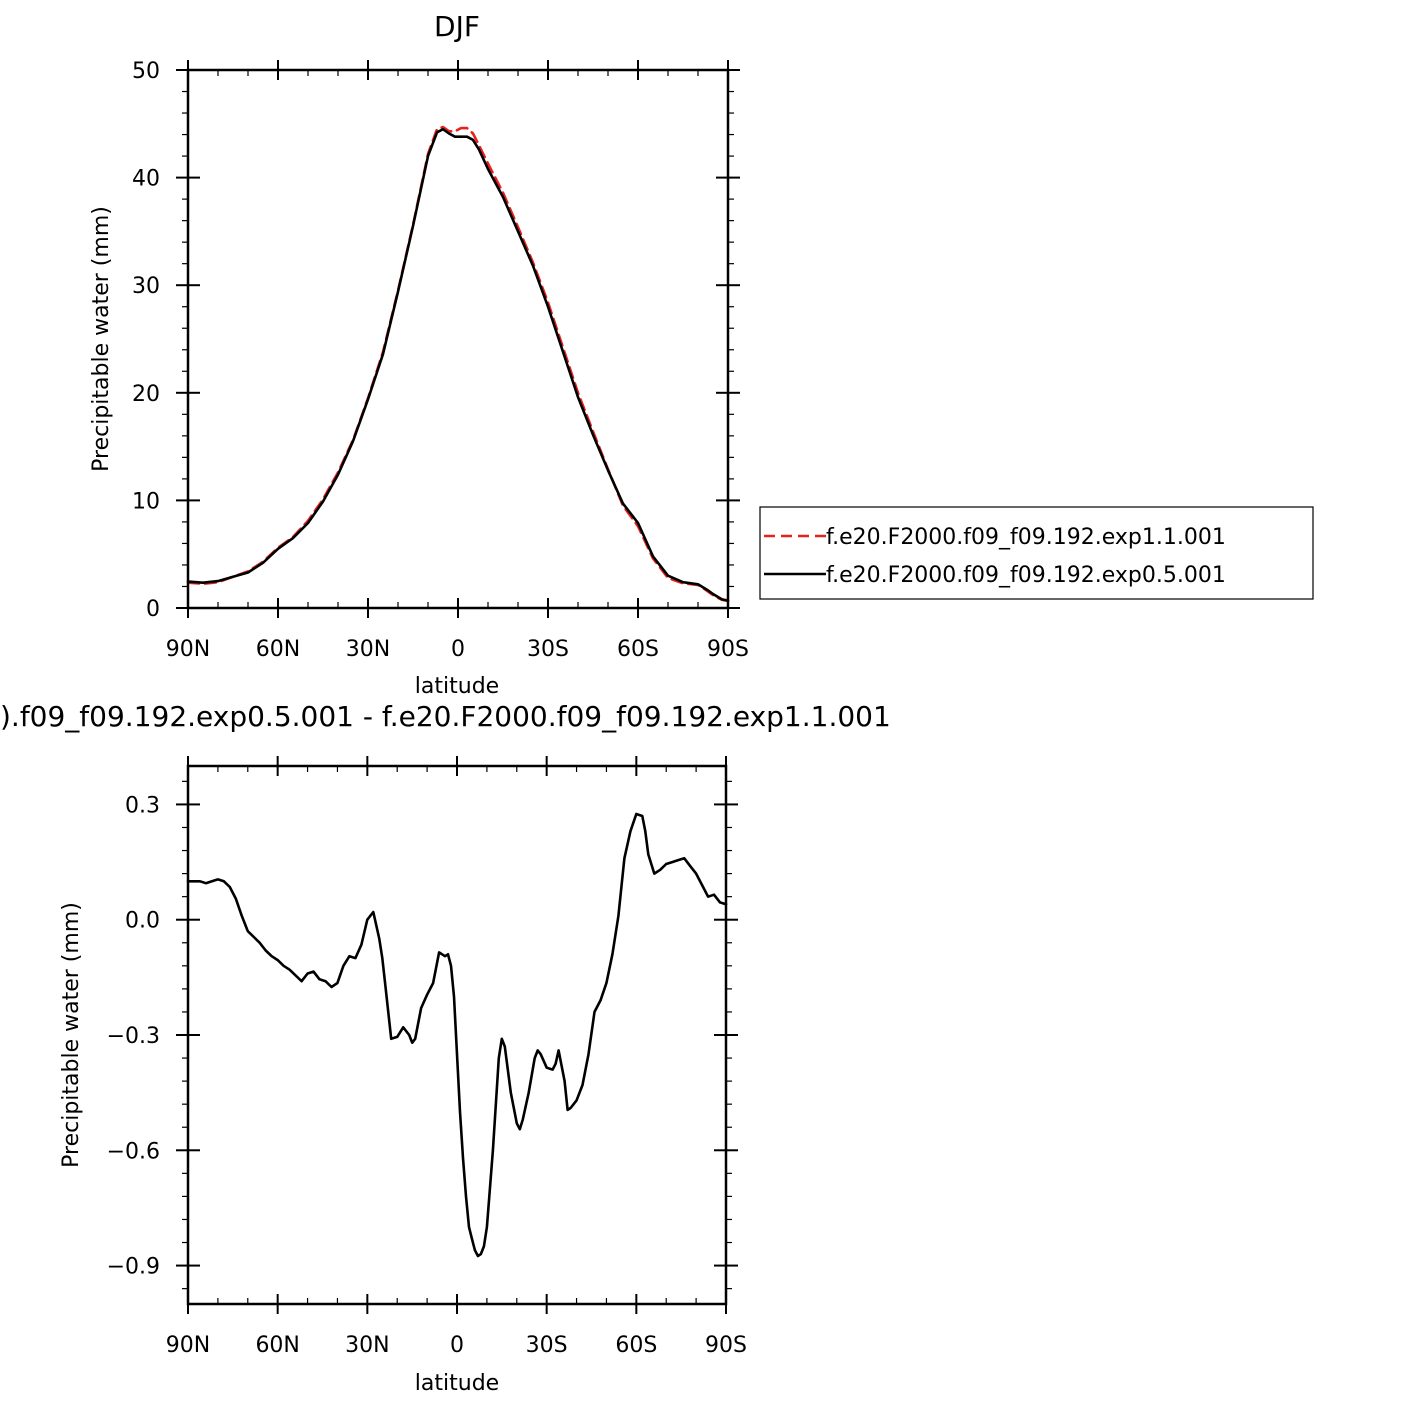 The height and width of the screenshot is (1402, 1402). I want to click on top-x-tick-label: 60N, so click(278, 649).